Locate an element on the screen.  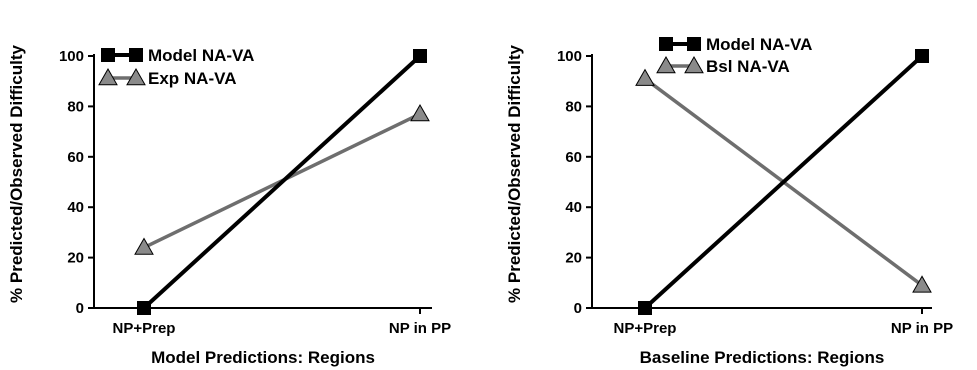
legend-label: Bsl NA-VA is located at coordinates (748, 66).